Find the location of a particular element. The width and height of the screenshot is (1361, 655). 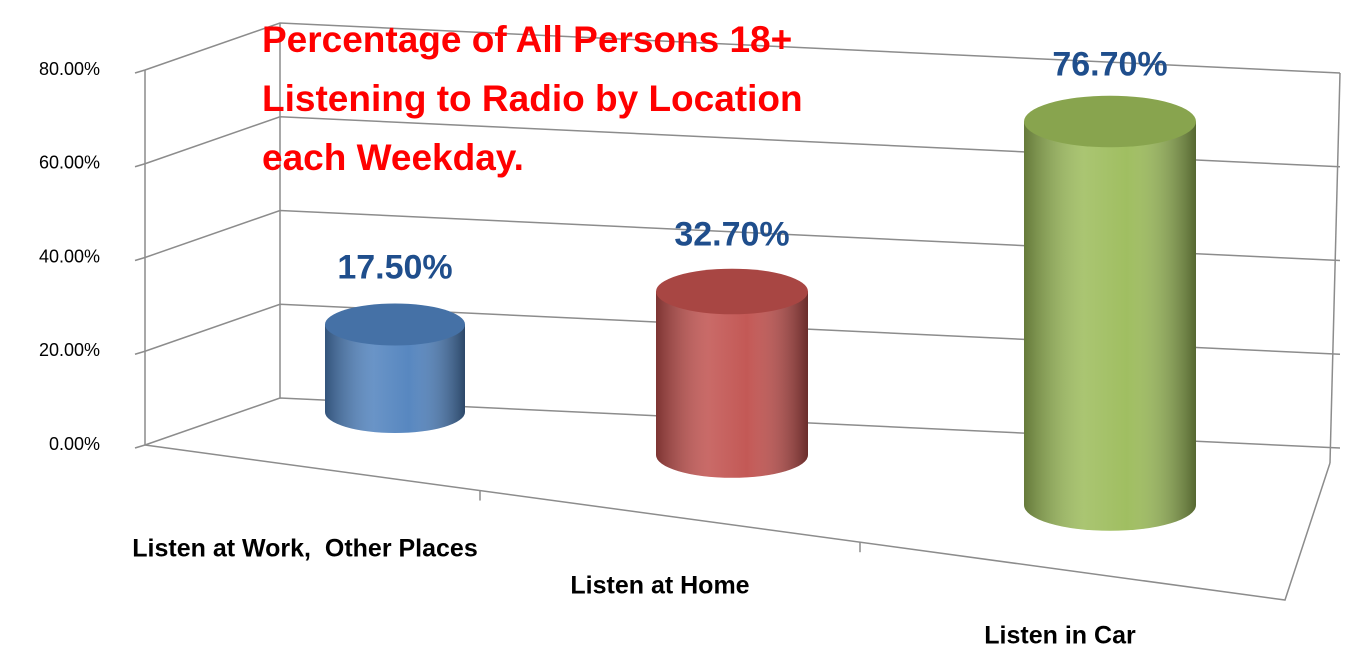

right-wall-edge is located at coordinates (1335, 268).